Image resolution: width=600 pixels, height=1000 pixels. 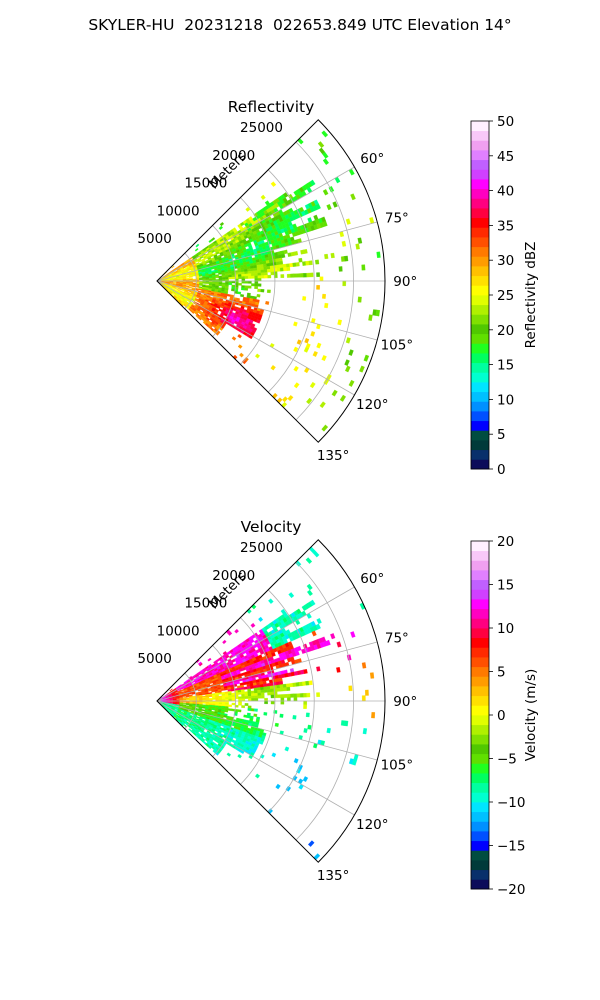 I want to click on azimuth-tick-label: 90°, so click(x=405, y=282).